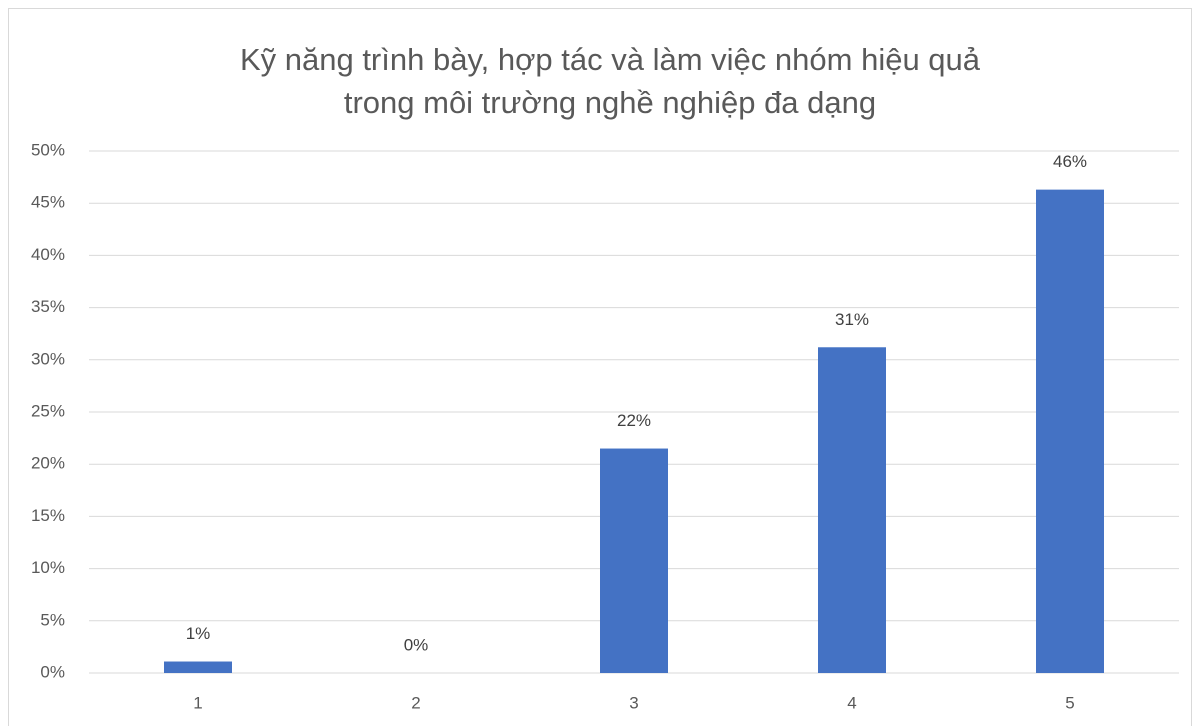 Image resolution: width=1200 pixels, height=726 pixels. I want to click on data-label: 22%, so click(634, 420).